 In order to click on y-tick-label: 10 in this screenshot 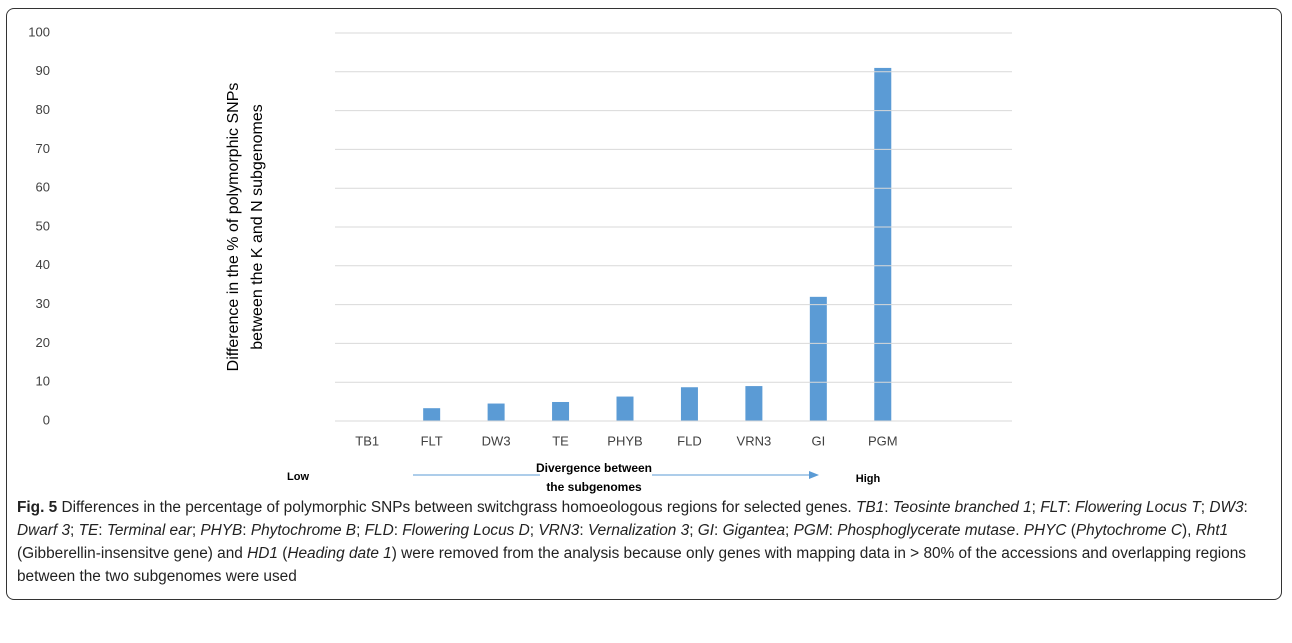, I will do `click(43, 381)`.